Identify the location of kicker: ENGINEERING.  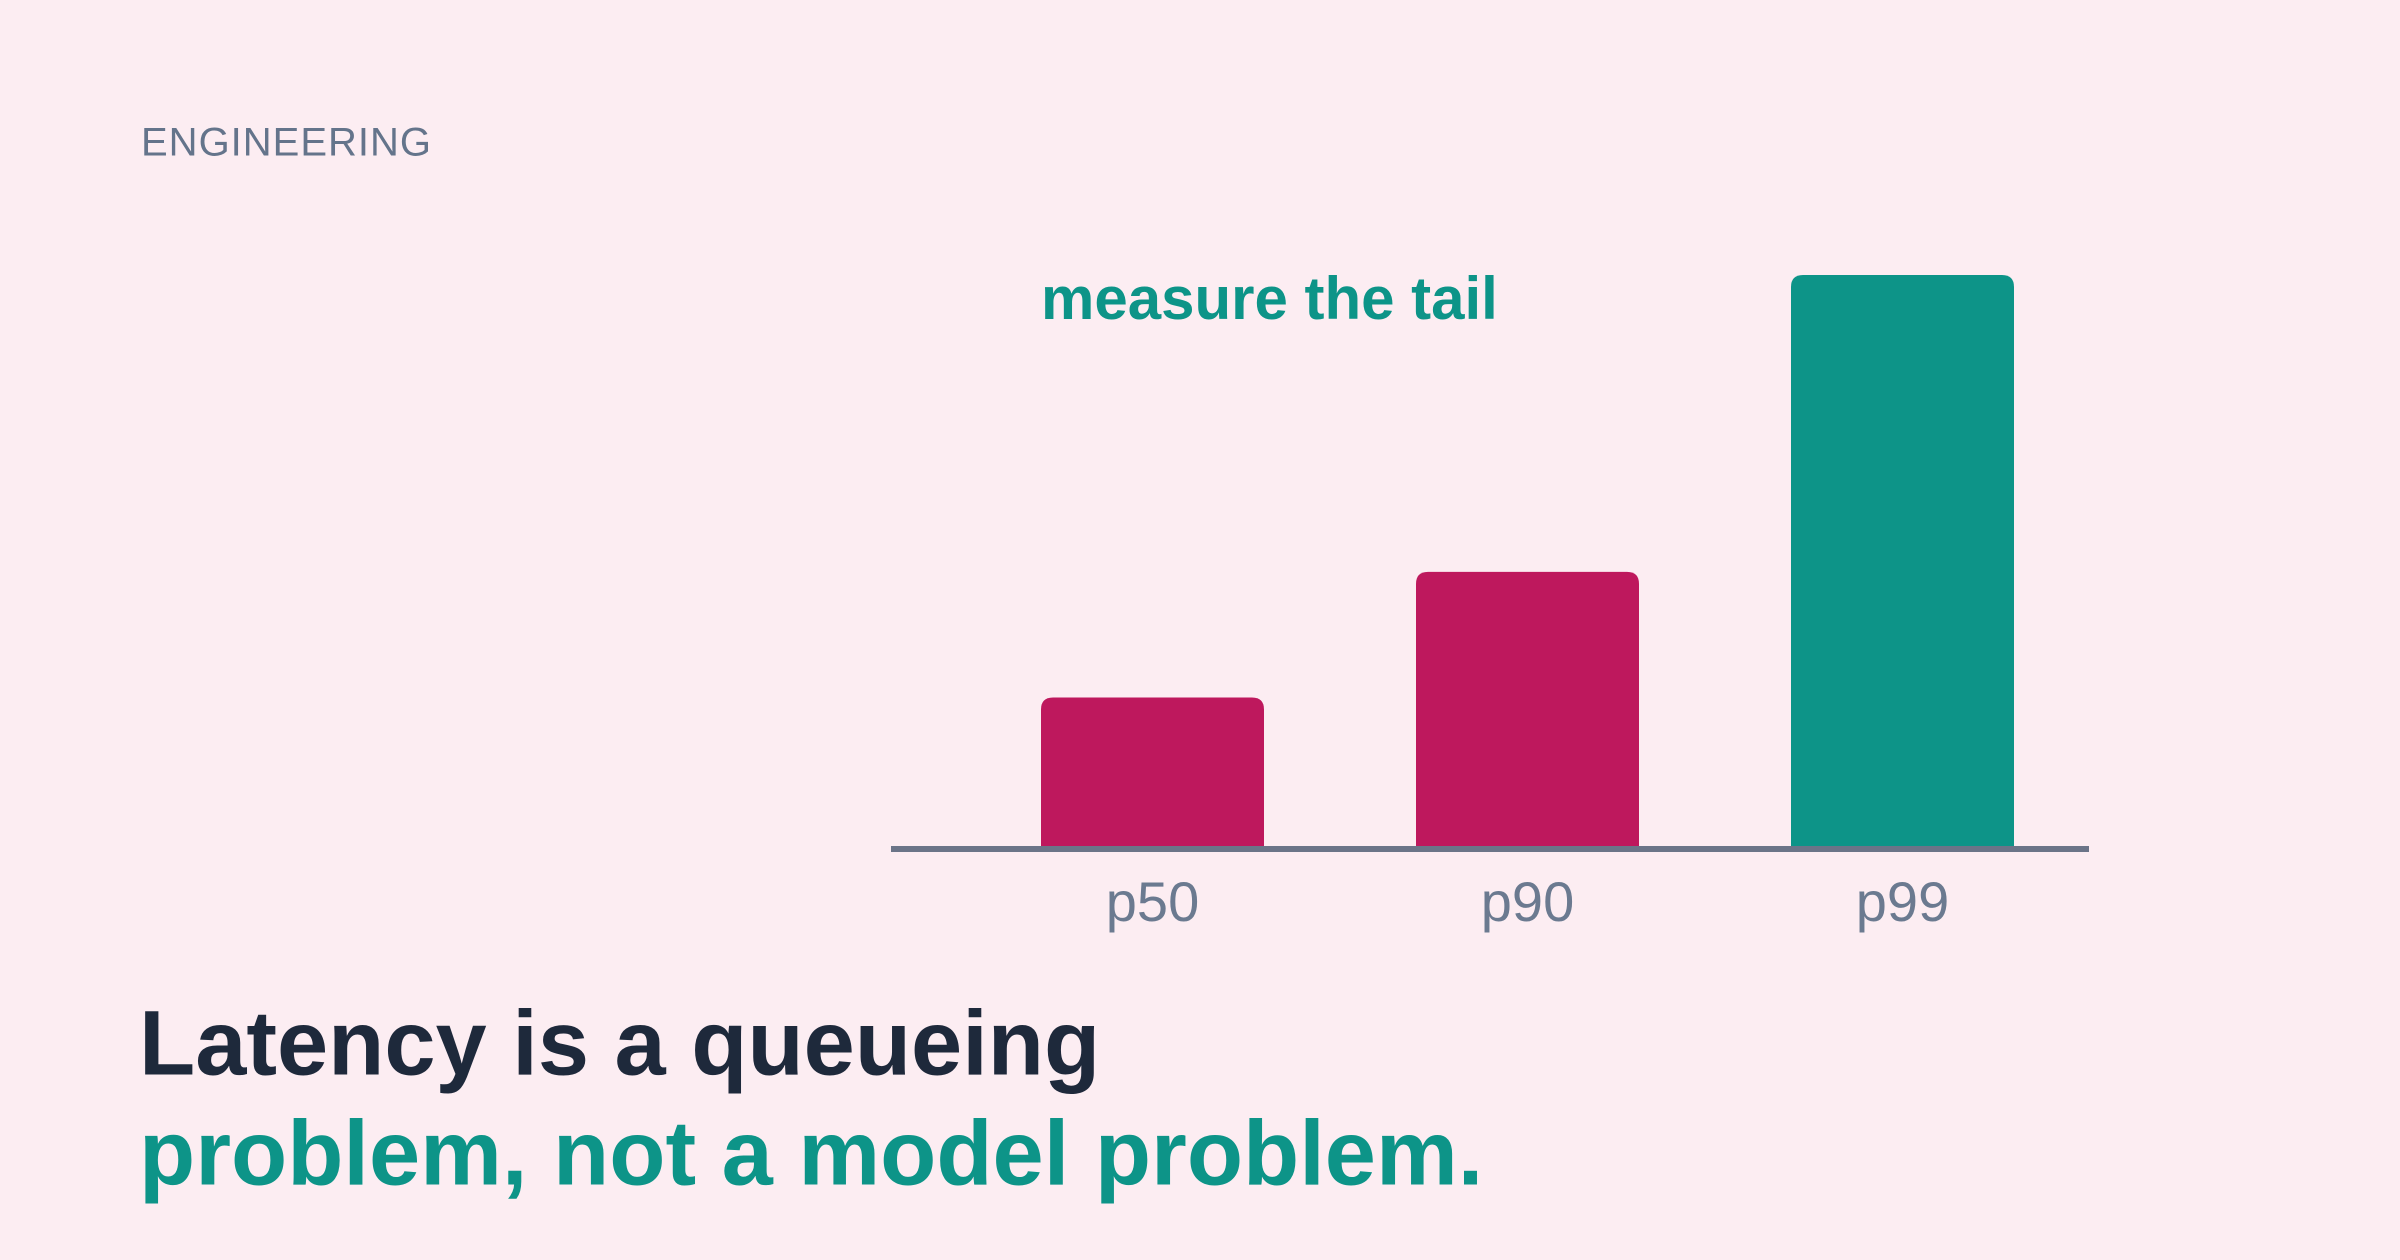
(286, 143).